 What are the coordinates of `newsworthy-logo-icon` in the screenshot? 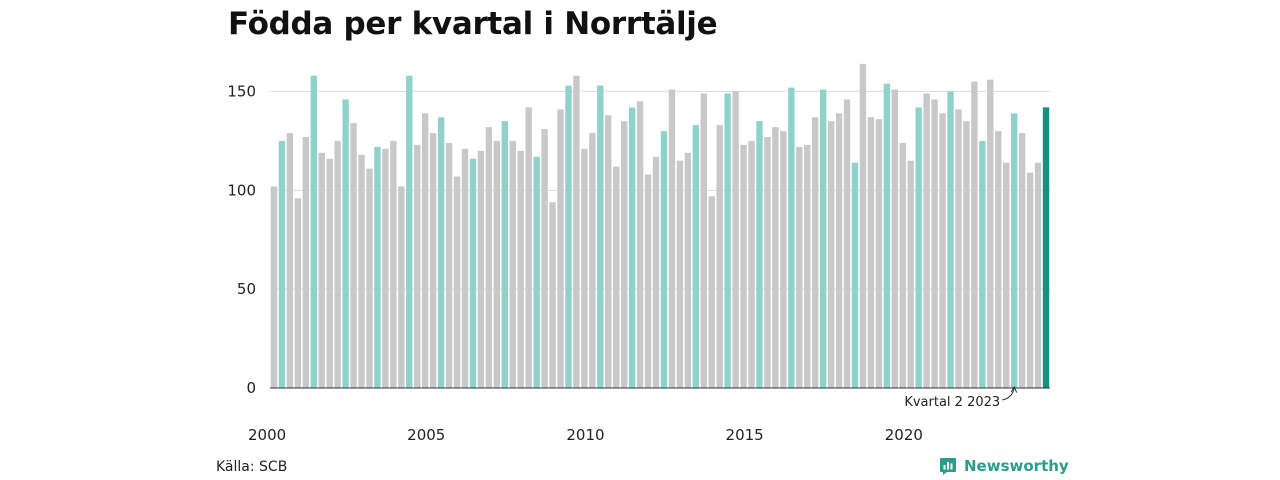 It's located at (948, 466).